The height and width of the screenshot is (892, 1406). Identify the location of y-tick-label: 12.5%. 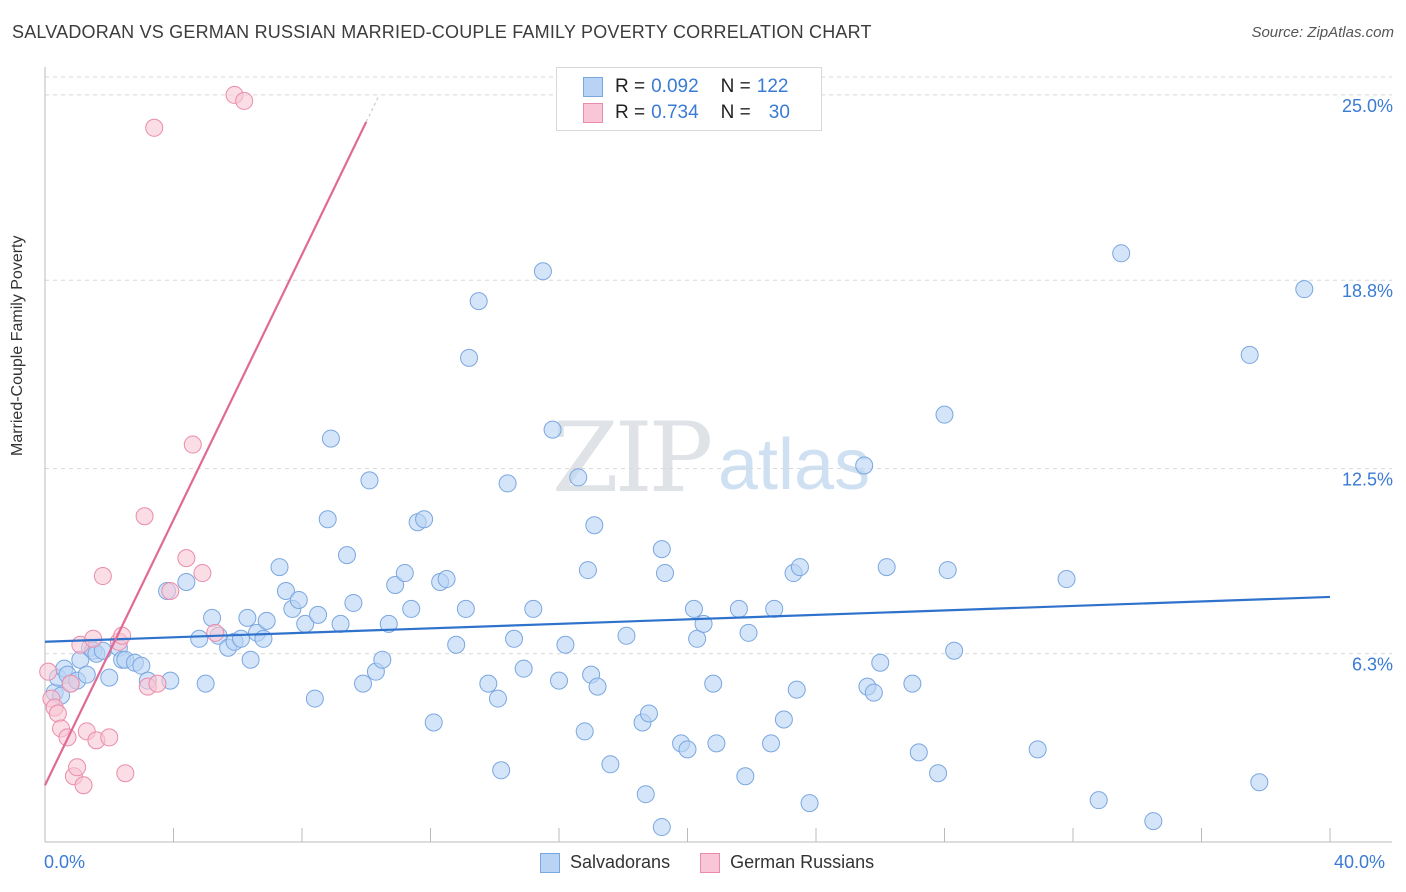
(1367, 479).